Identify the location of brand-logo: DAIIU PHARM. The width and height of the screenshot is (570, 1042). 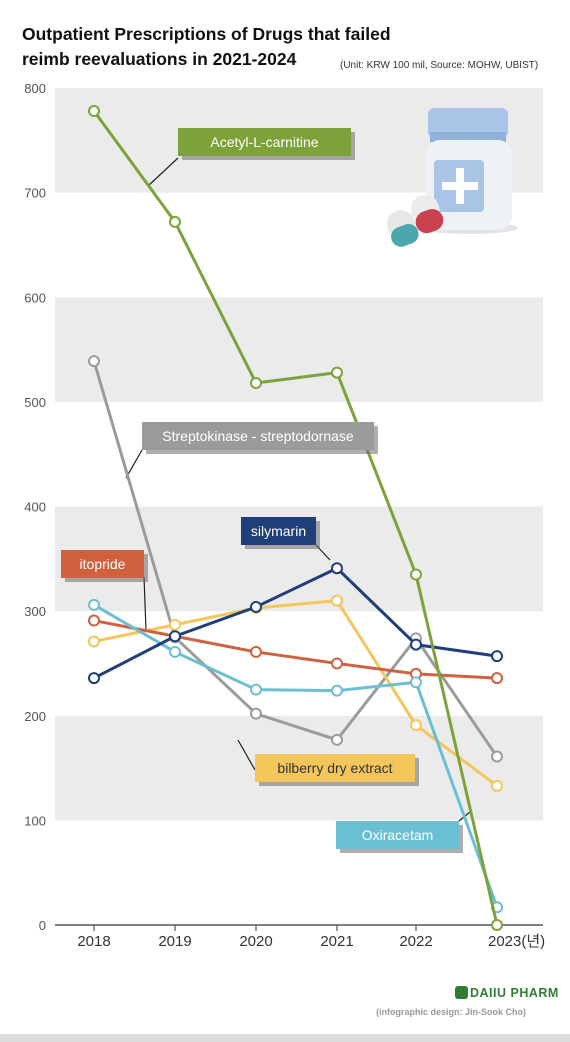
(507, 993).